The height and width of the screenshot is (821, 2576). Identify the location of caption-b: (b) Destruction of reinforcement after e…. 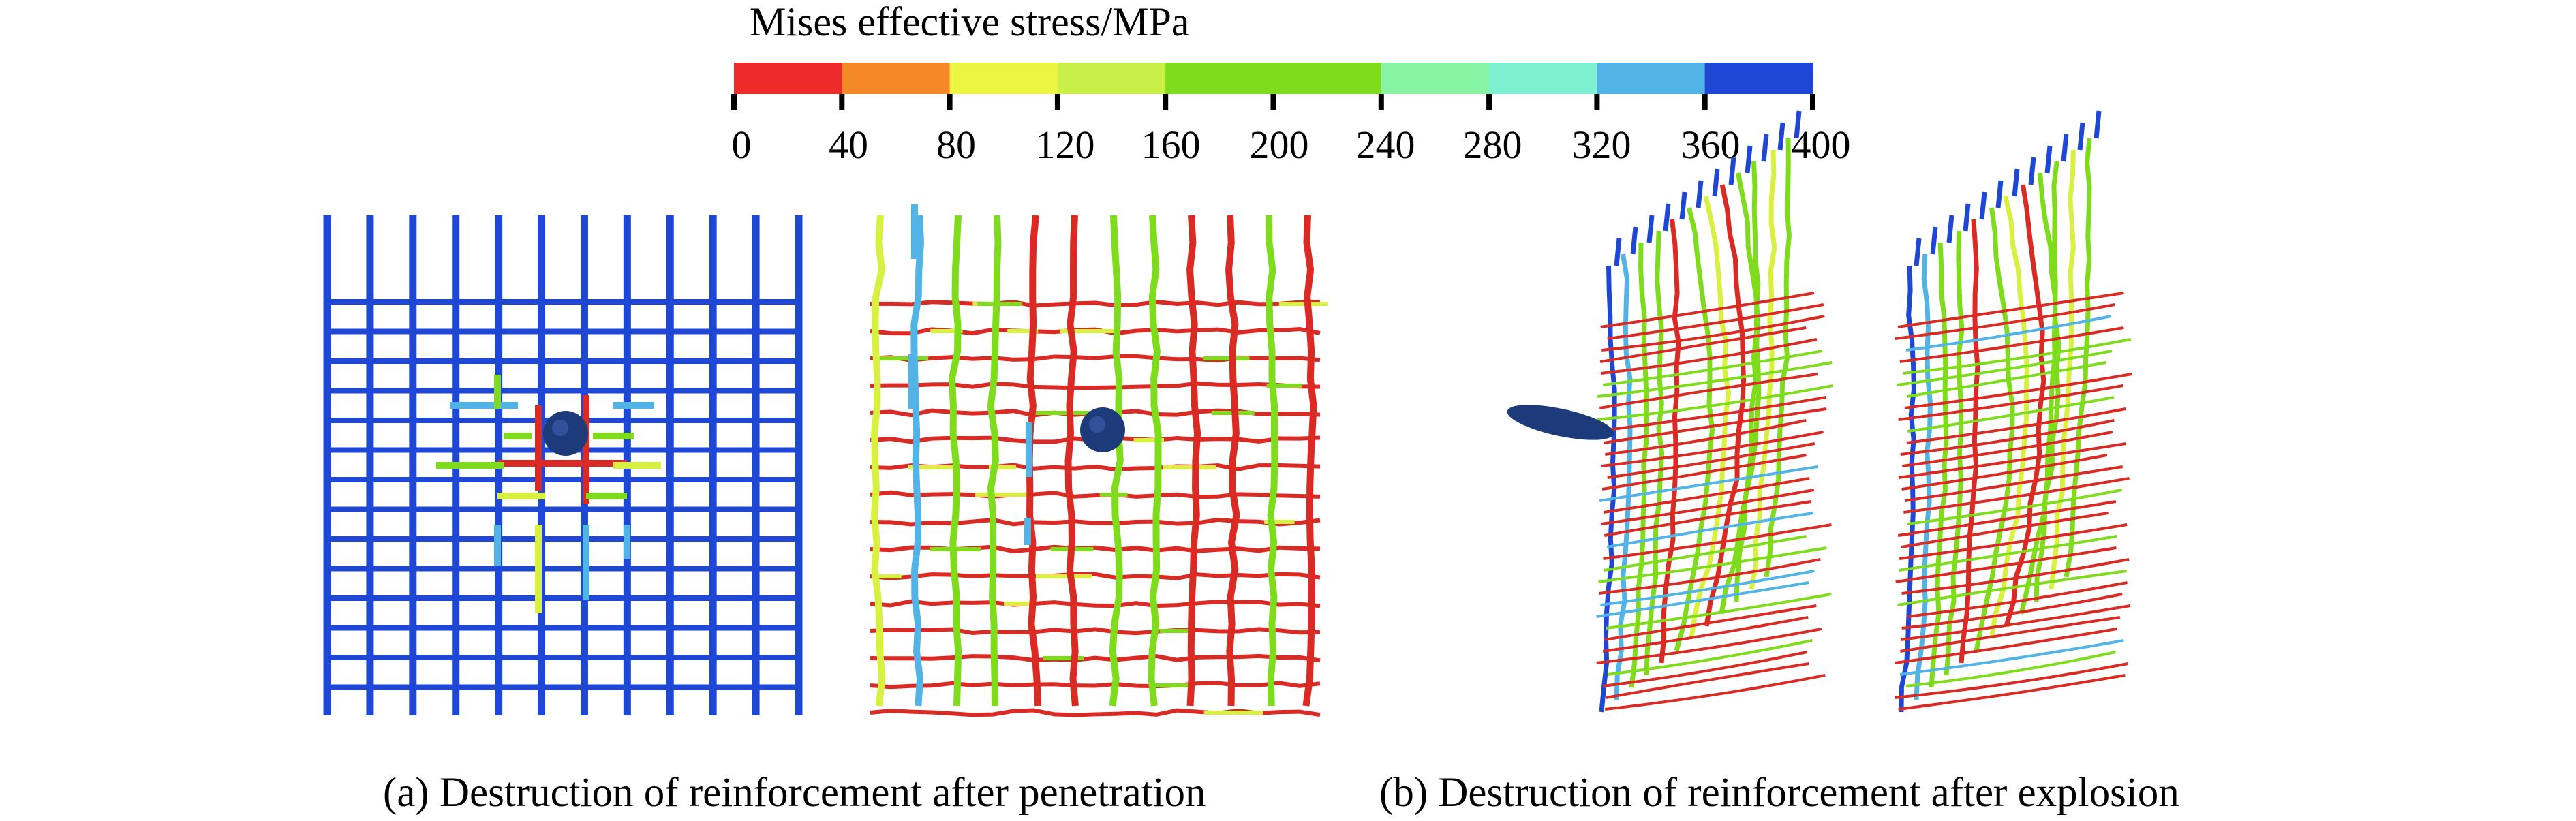
(1779, 793).